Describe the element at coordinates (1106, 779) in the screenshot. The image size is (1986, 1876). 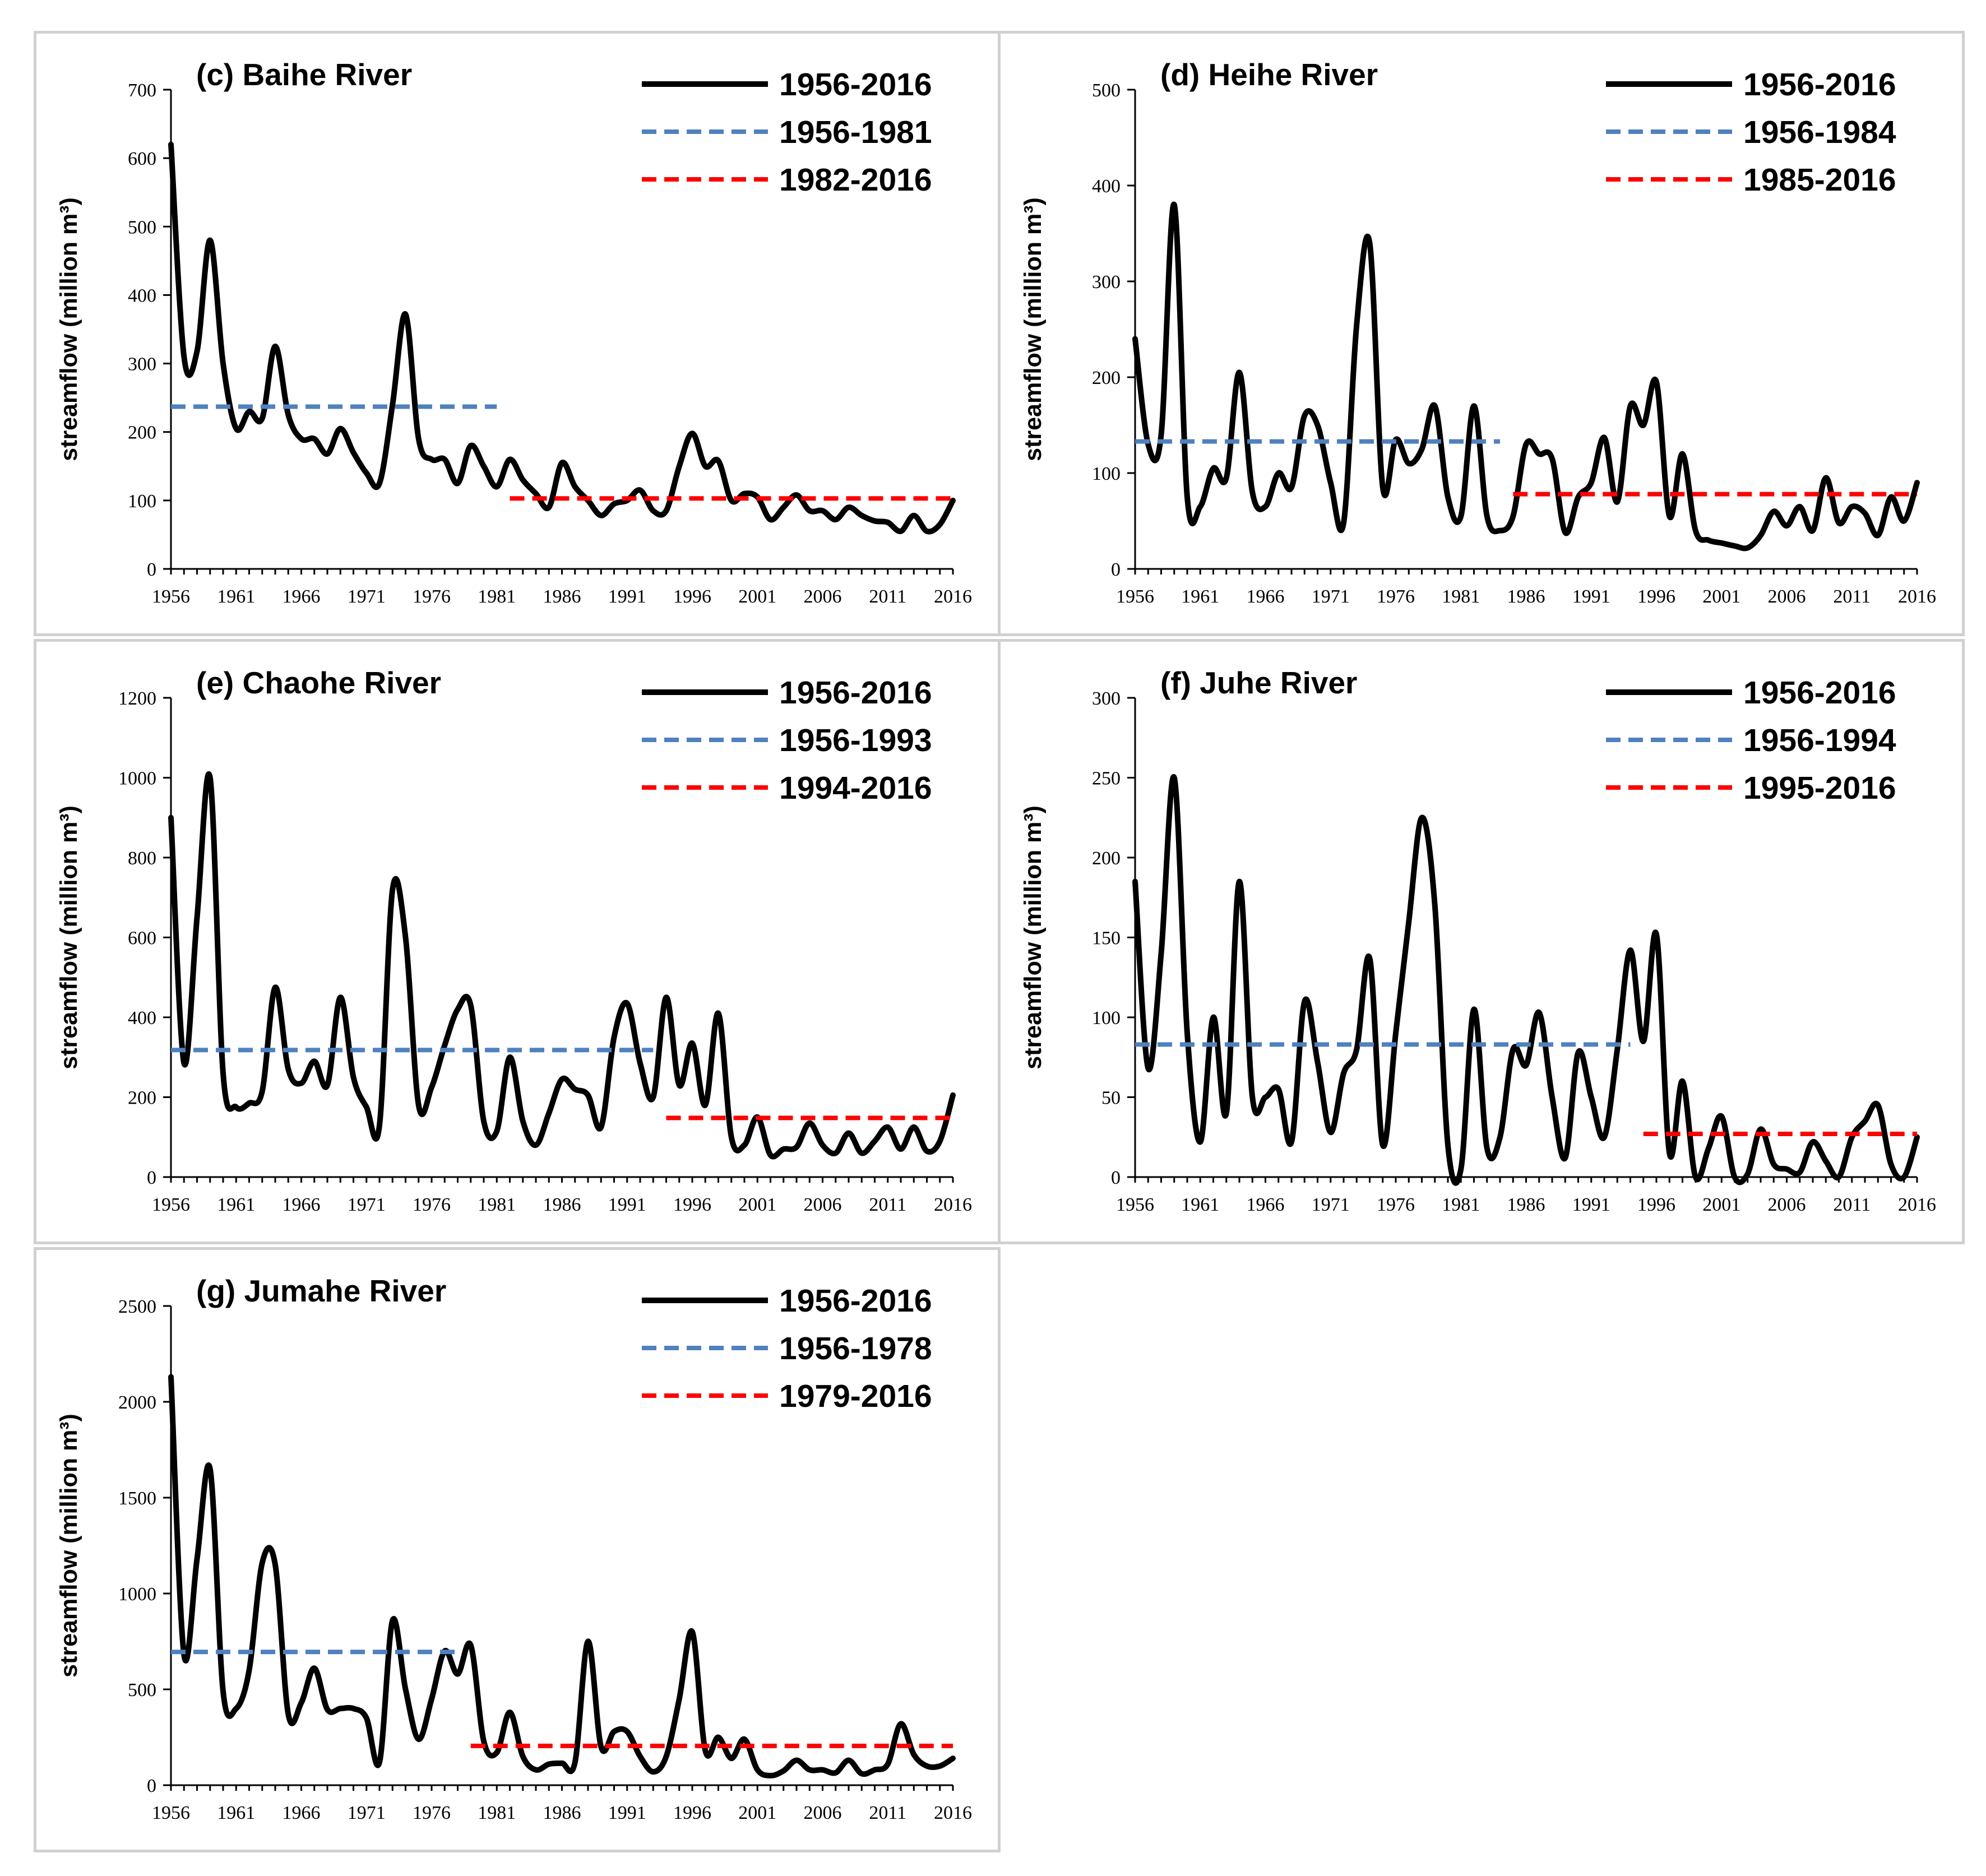
I see `y-tick-label: 250` at that location.